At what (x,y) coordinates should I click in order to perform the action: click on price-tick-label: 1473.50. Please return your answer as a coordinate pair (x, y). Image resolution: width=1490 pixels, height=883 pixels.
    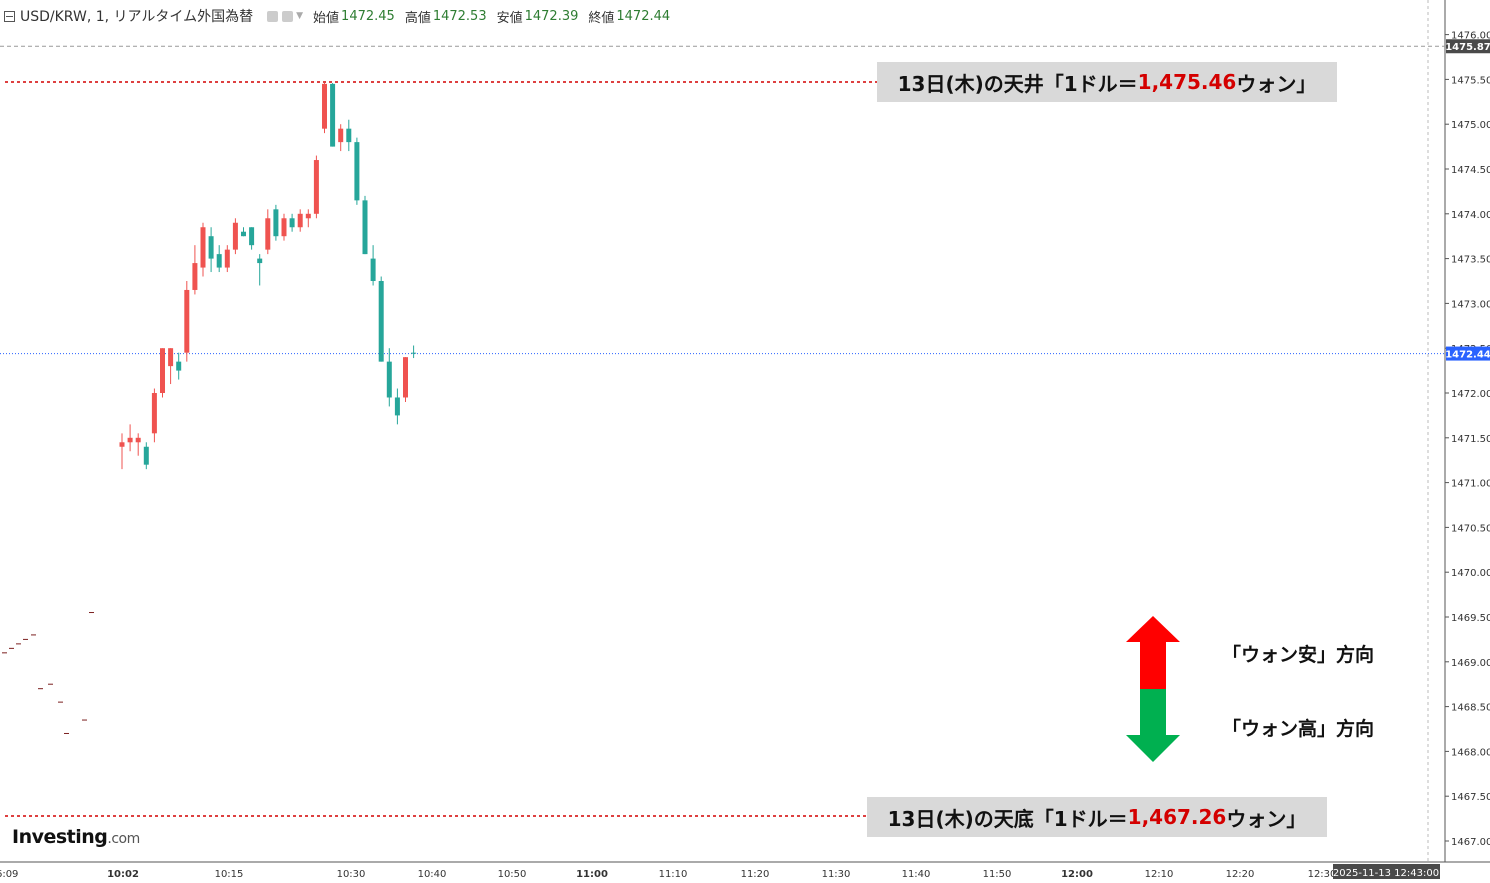
    Looking at the image, I should click on (1470, 260).